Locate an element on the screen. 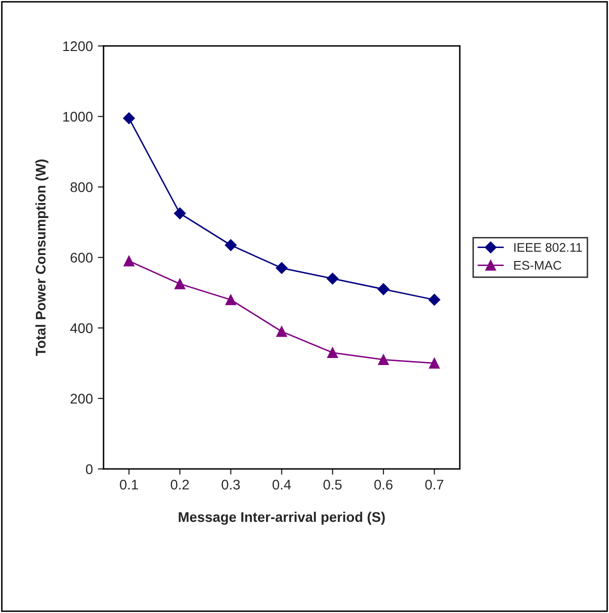 The height and width of the screenshot is (613, 609). legend-label: IEEE 802.11 is located at coordinates (548, 247).